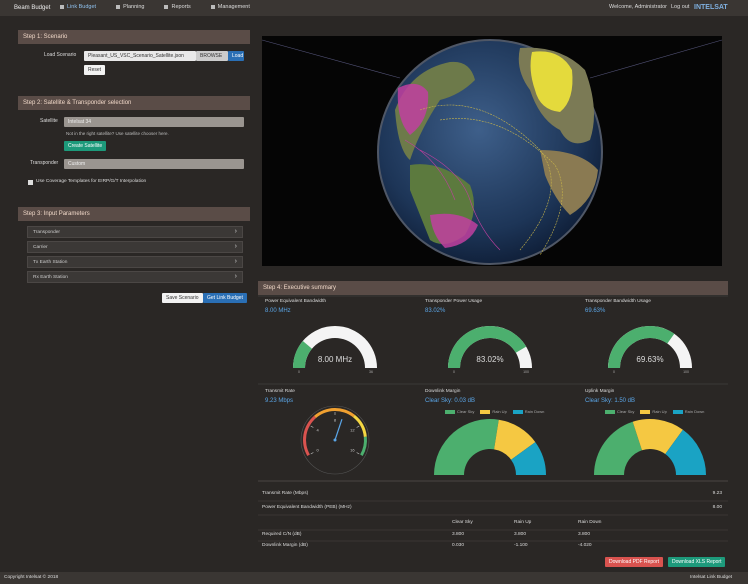 This screenshot has width=748, height=584. What do you see at coordinates (338, 429) in the screenshot?
I see `dial-needle` at bounding box center [338, 429].